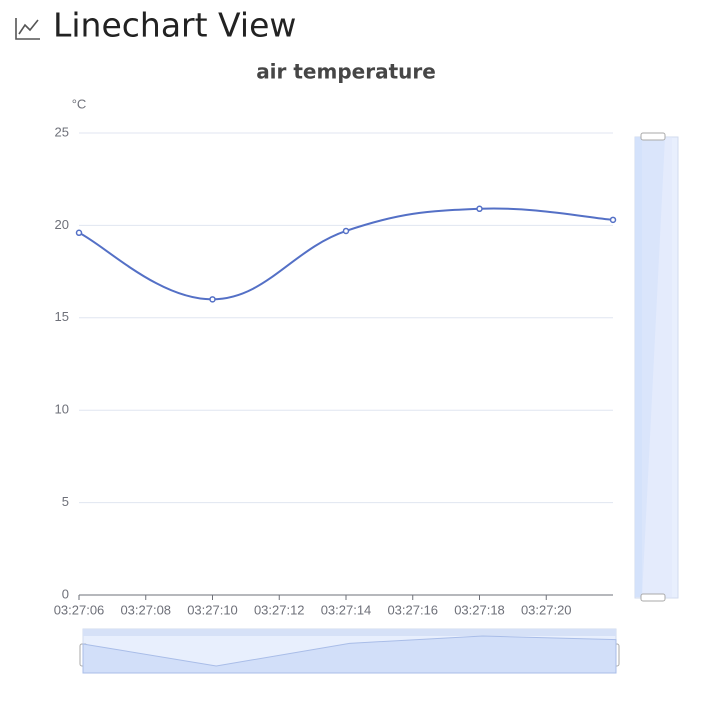 The width and height of the screenshot is (701, 703). I want to click on page-title: Linechart View, so click(174, 25).